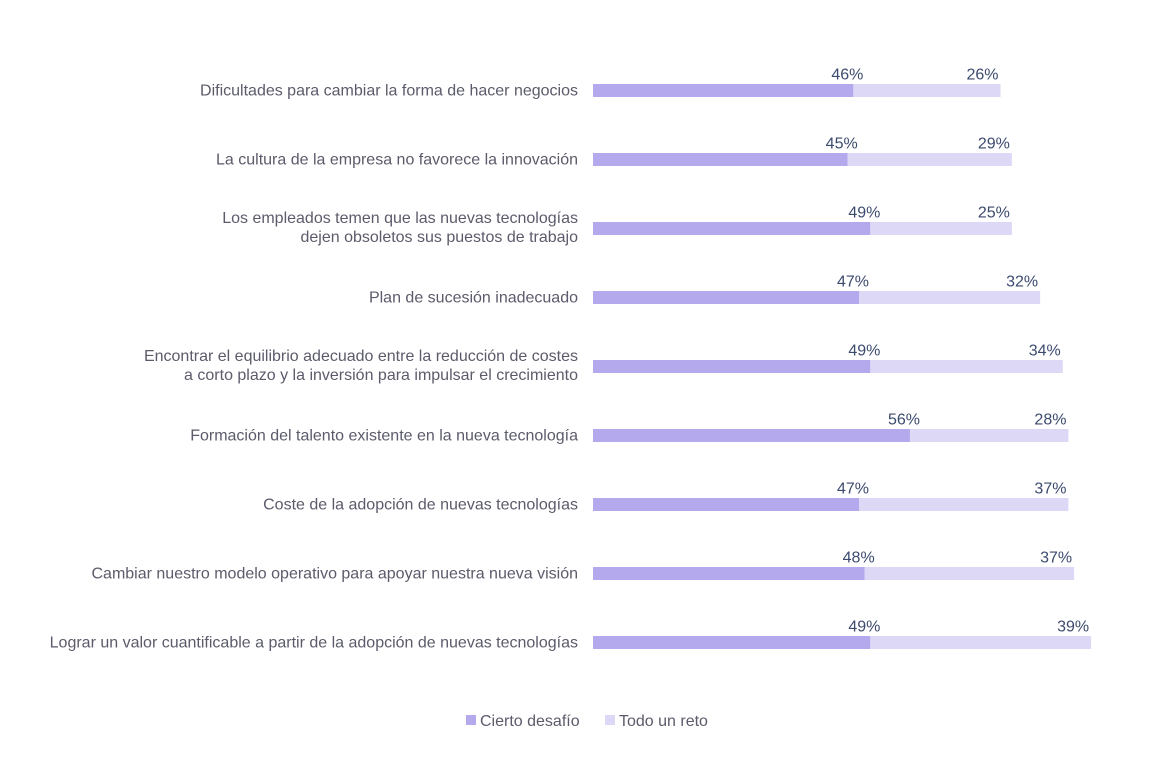  Describe the element at coordinates (994, 144) in the screenshot. I see `value-label-todo-un-reto: 29%` at that location.